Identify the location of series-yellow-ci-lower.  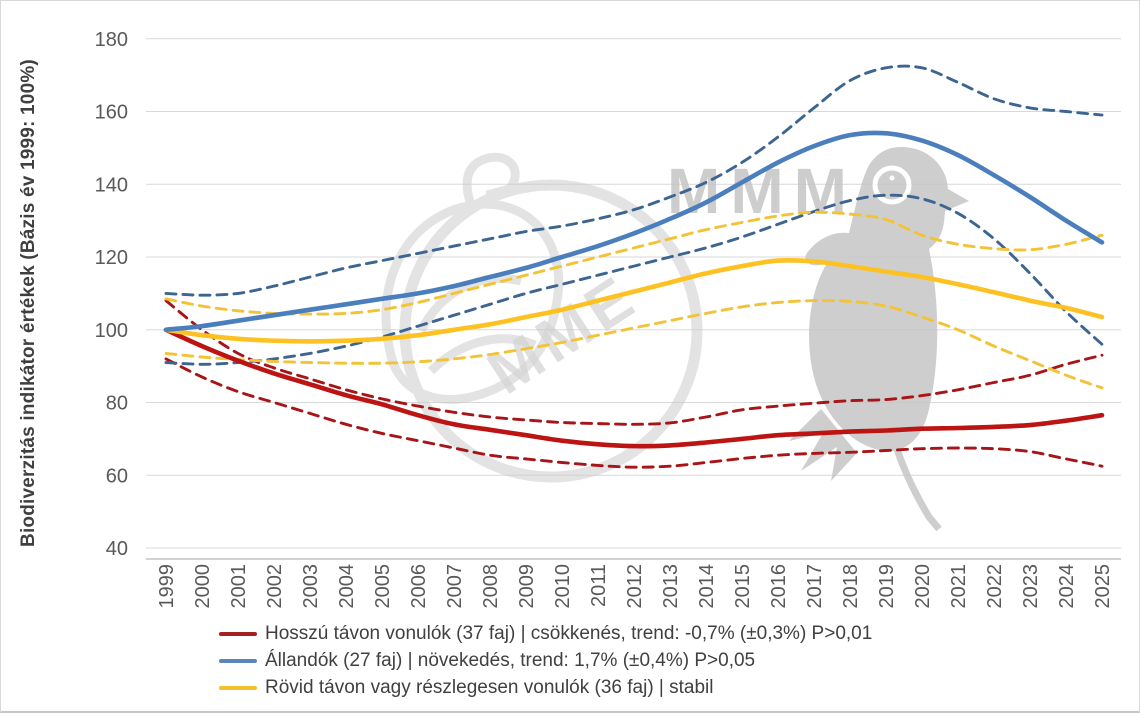
(634, 344).